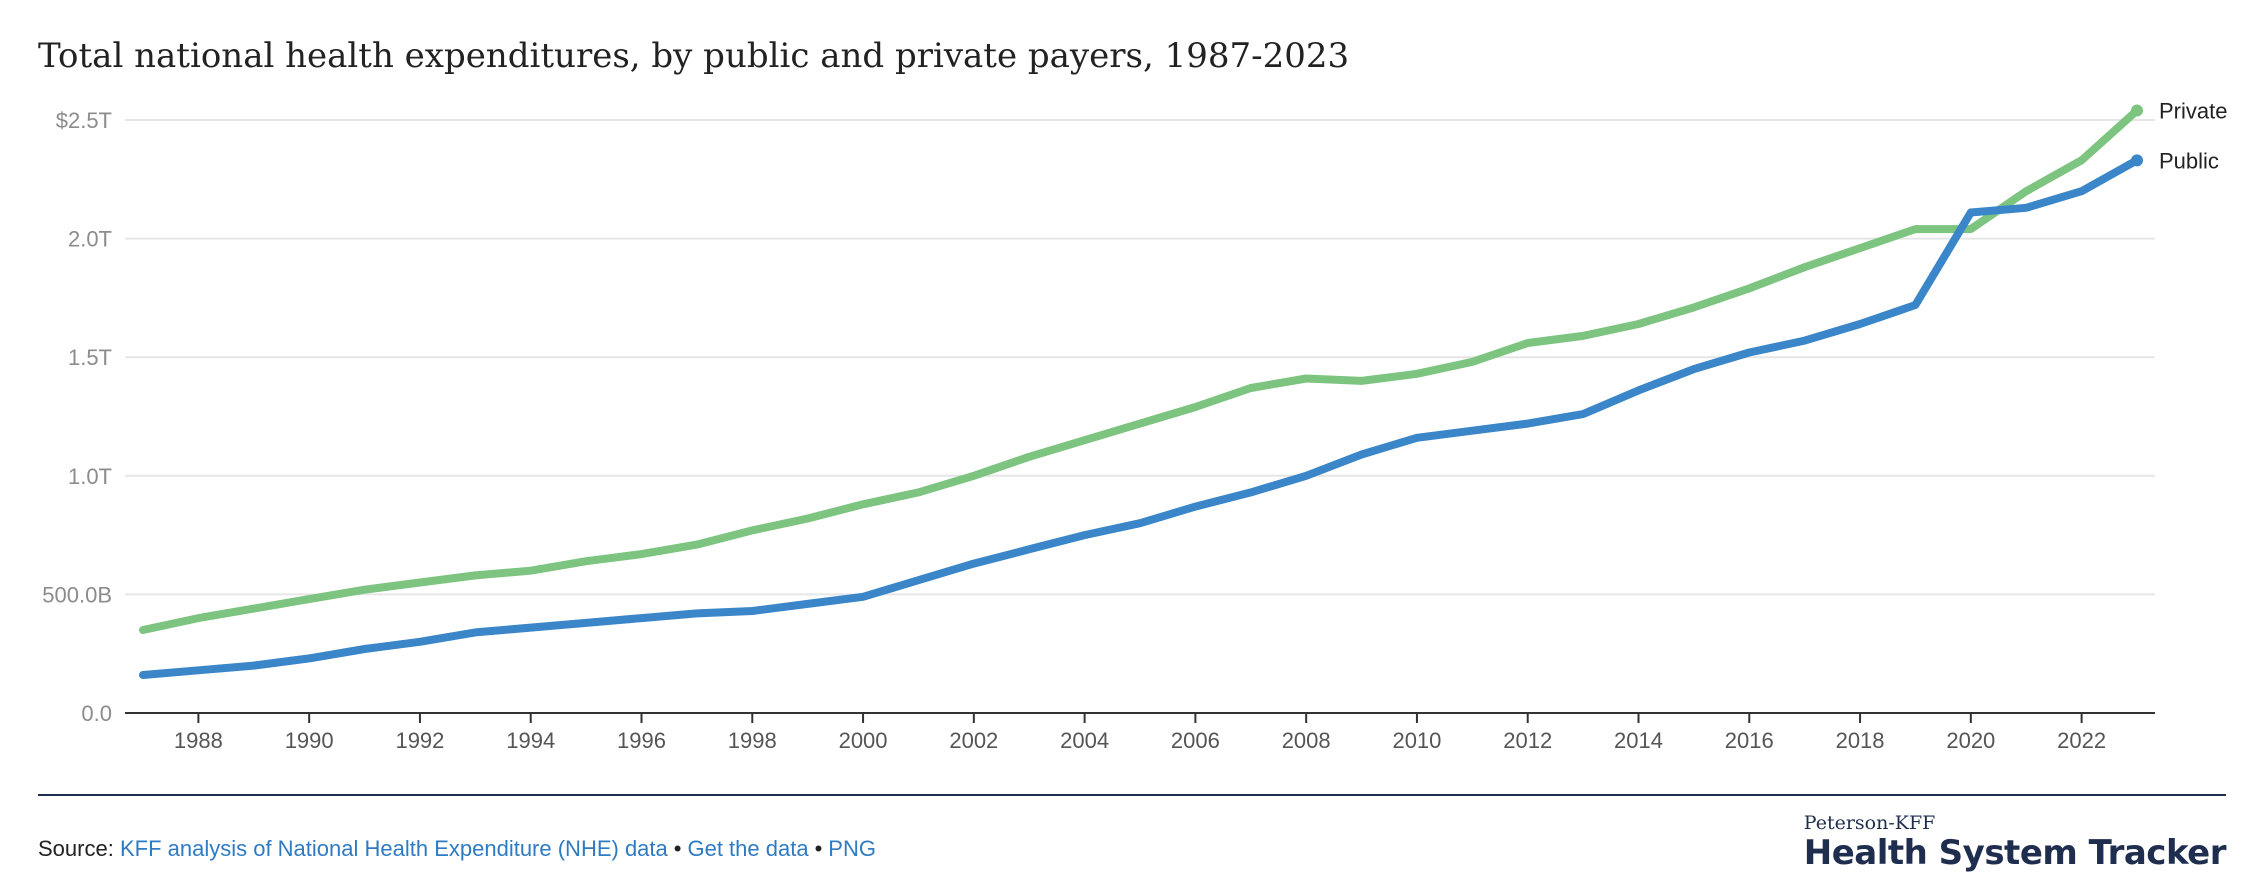 The image size is (2264, 890). What do you see at coordinates (1638, 740) in the screenshot?
I see `x-tick-label: 2014` at bounding box center [1638, 740].